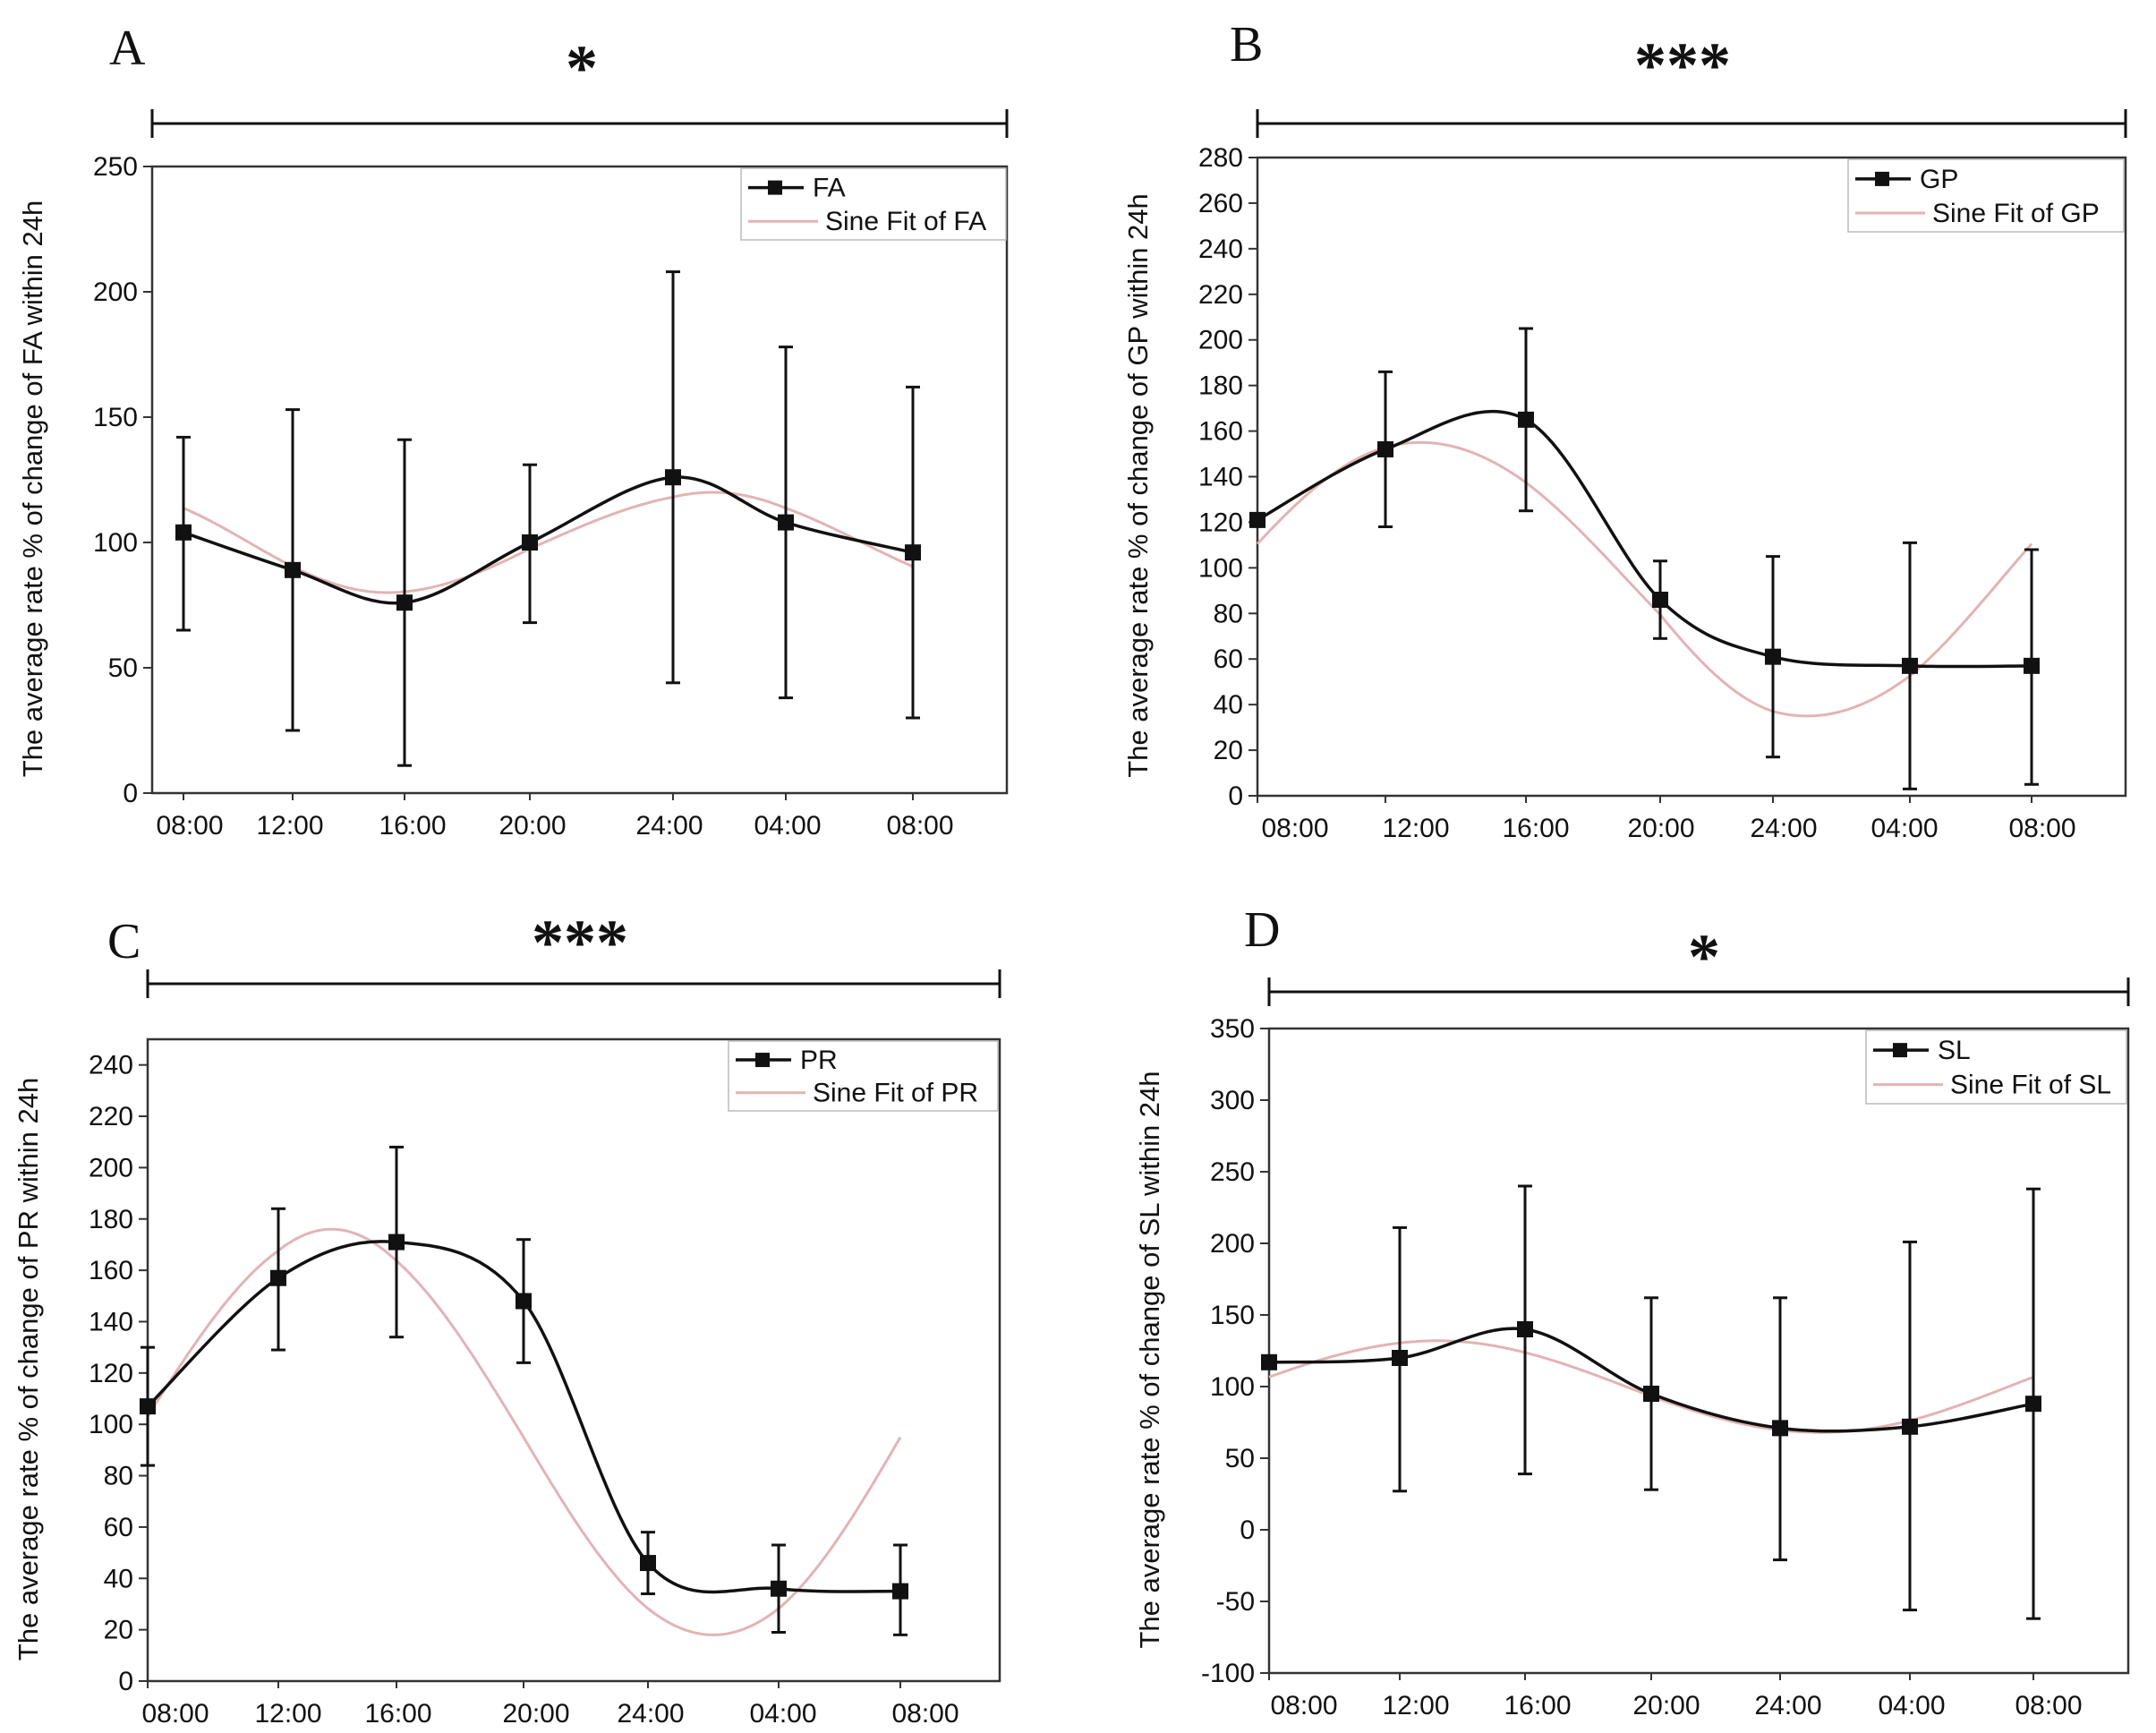 This screenshot has height=1733, width=2156. I want to click on panel-letter: A, so click(127, 48).